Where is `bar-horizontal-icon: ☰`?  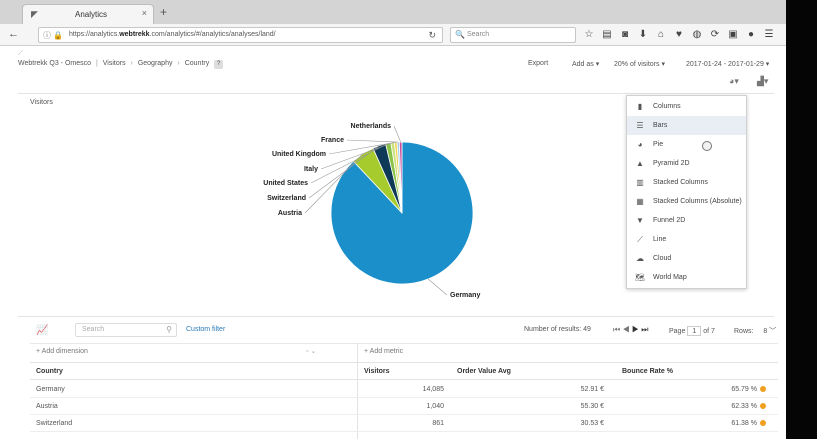 bar-horizontal-icon: ☰ is located at coordinates (640, 125).